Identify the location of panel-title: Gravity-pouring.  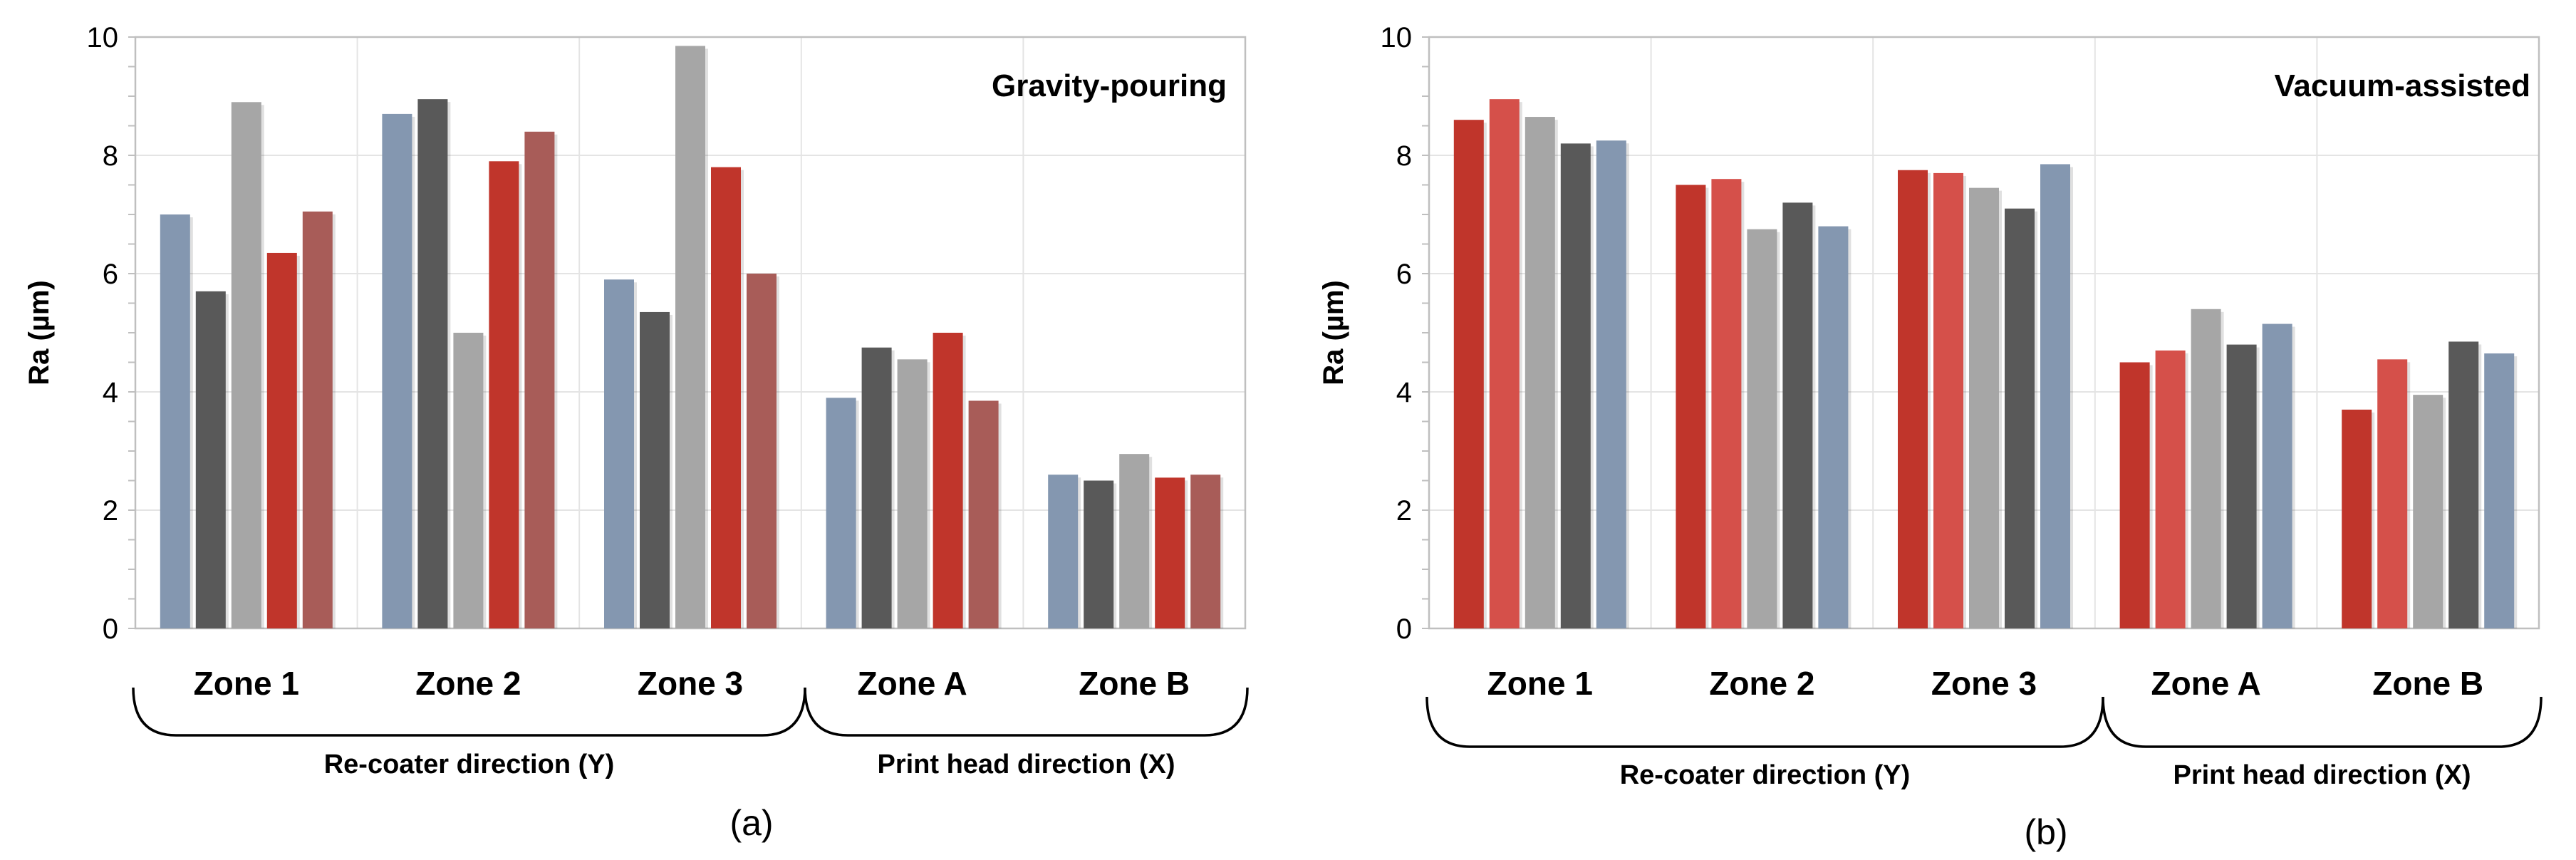
(1109, 85).